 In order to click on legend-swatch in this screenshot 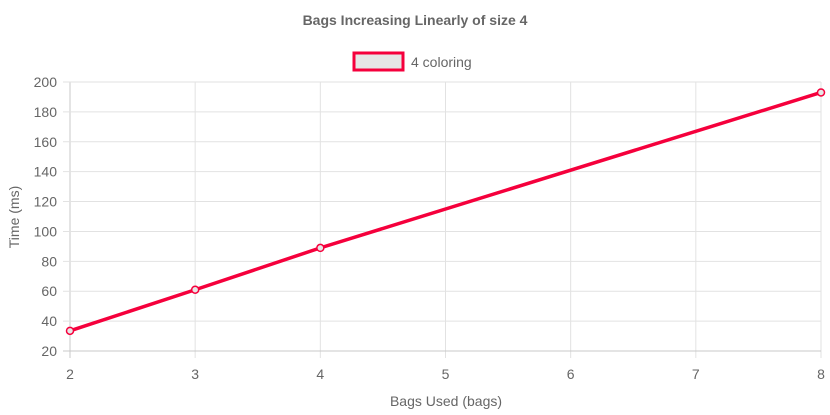, I will do `click(378, 61)`.